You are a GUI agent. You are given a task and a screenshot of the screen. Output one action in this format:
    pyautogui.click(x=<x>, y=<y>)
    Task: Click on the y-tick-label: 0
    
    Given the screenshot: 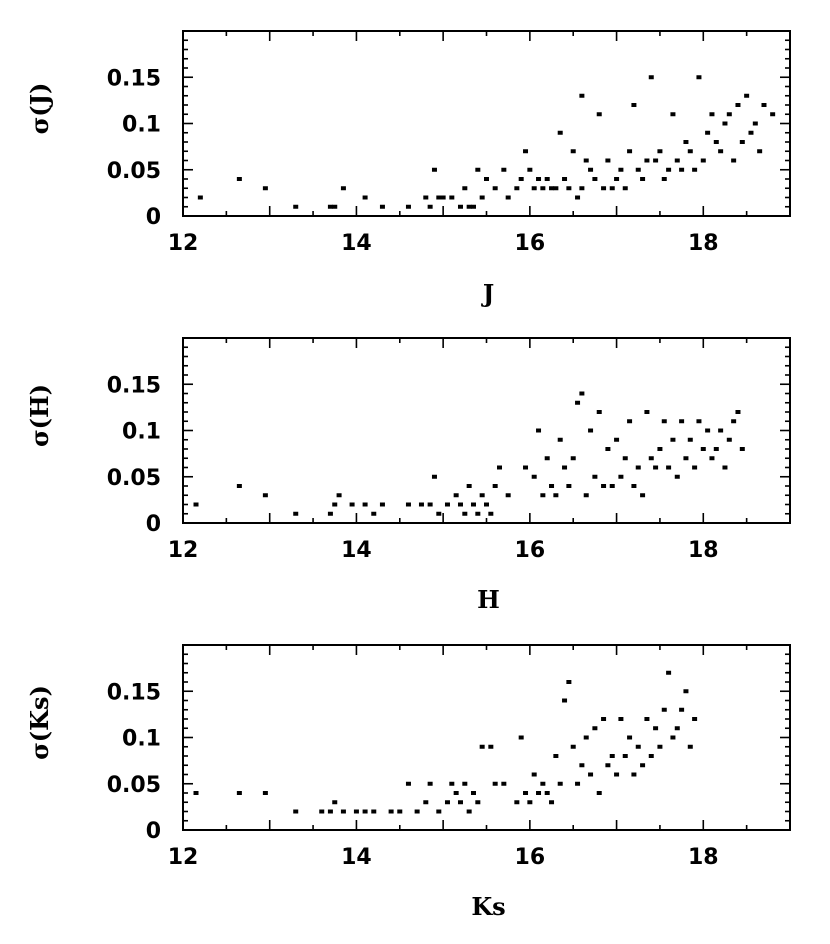 What is the action you would take?
    pyautogui.click(x=153, y=524)
    